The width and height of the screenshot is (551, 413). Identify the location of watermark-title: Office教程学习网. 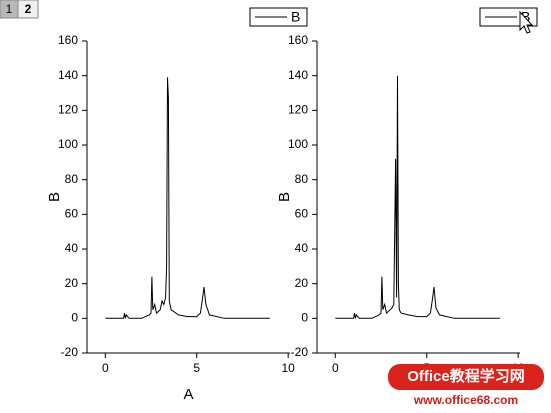
(466, 376).